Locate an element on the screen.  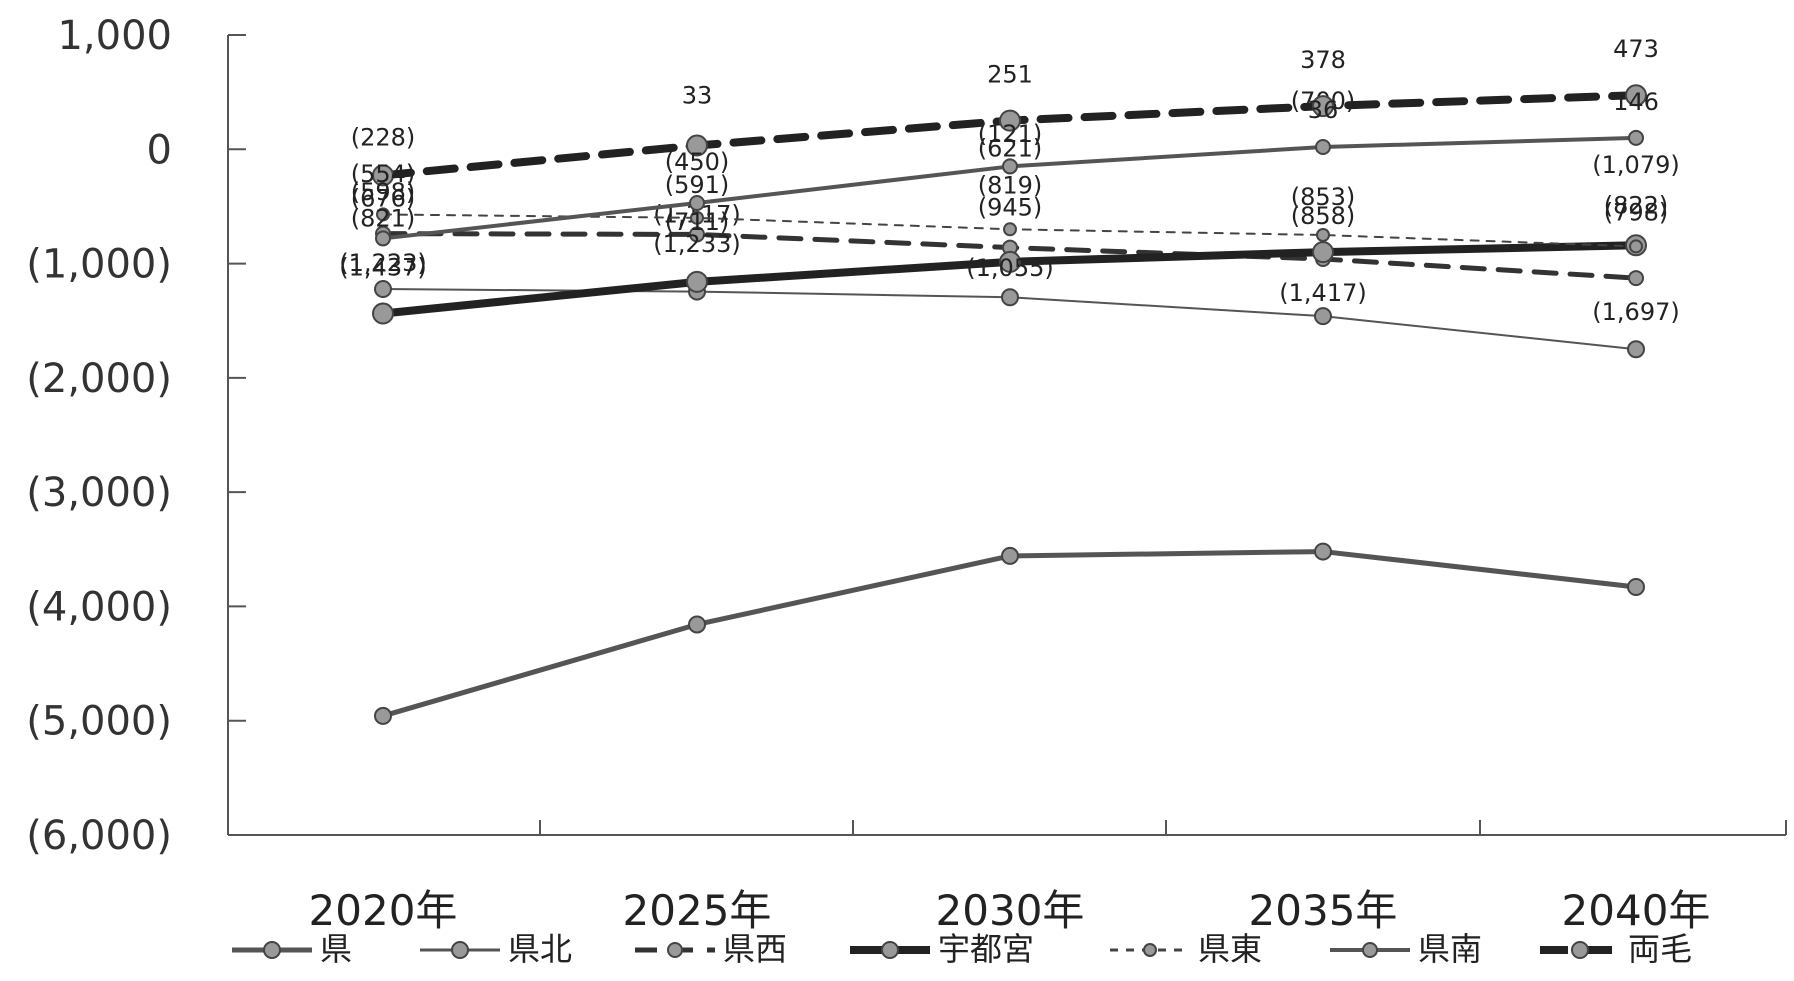
legend-label: 県北 is located at coordinates (540, 949).